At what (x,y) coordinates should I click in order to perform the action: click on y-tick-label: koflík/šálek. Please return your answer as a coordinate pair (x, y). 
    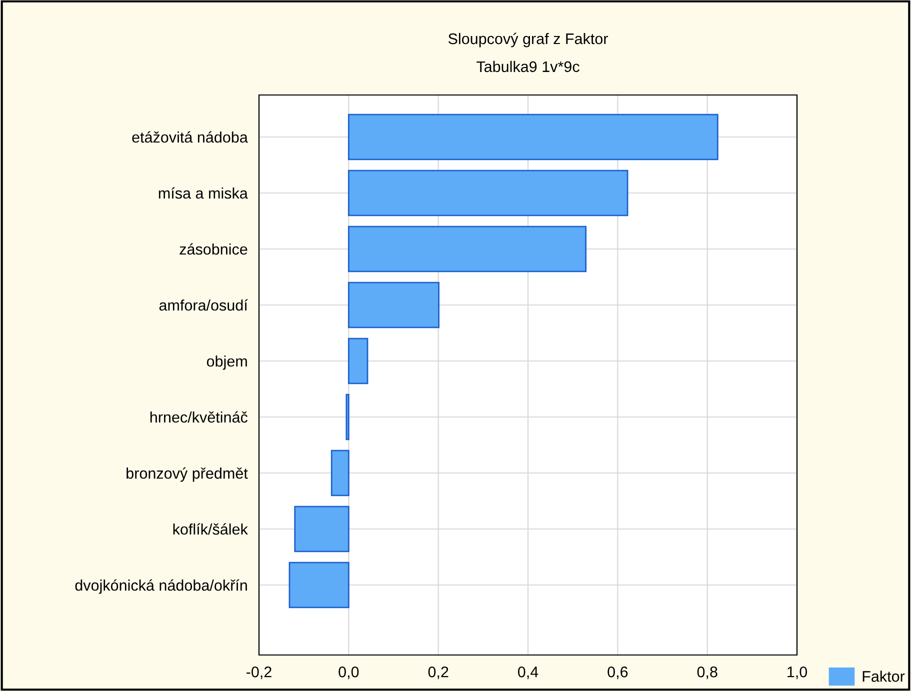
    Looking at the image, I should click on (210, 529).